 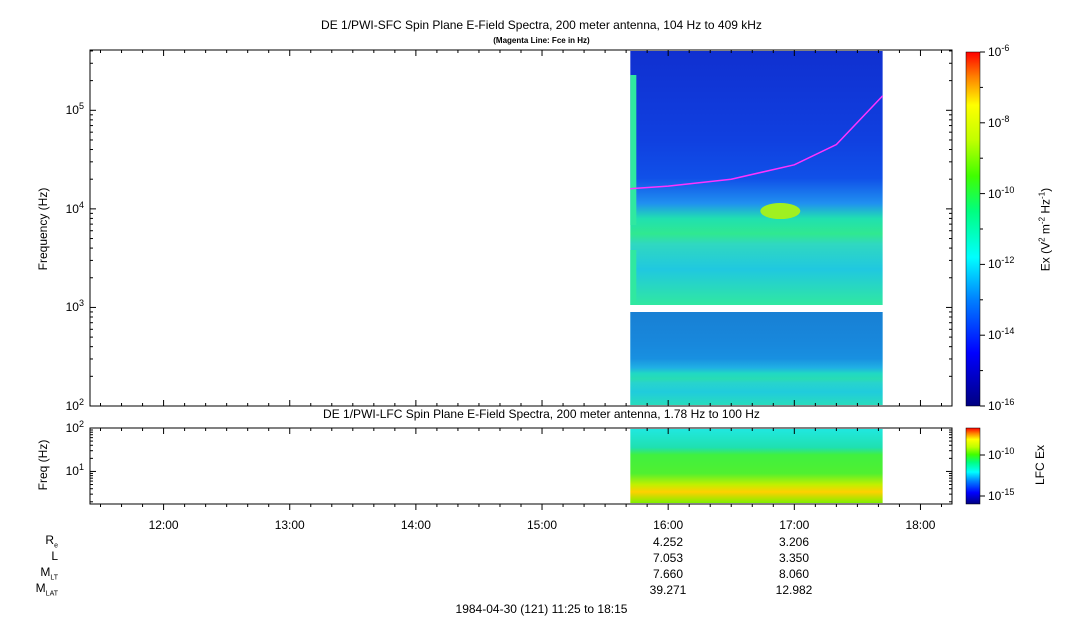 What do you see at coordinates (541, 40) in the screenshot?
I see `sfc-subtitle: (Magenta Line: Fce in Hz)` at bounding box center [541, 40].